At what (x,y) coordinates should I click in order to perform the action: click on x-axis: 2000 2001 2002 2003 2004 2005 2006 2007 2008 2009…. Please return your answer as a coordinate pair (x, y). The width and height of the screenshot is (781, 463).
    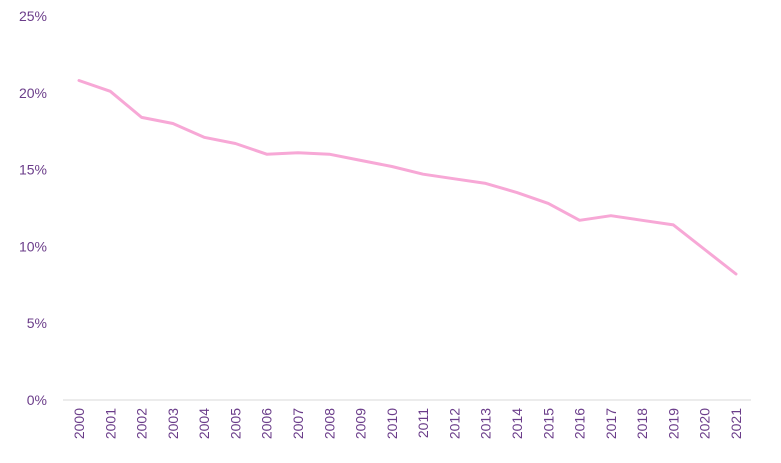
    Looking at the image, I should click on (407, 419).